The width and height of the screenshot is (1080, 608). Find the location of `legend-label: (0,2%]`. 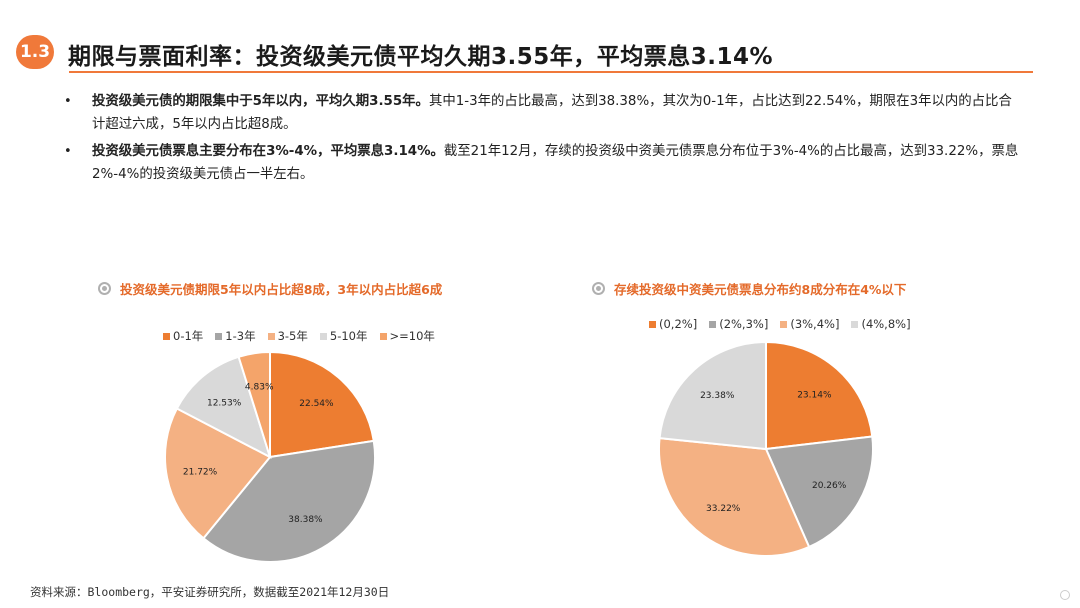

legend-label: (0,2%] is located at coordinates (678, 324).